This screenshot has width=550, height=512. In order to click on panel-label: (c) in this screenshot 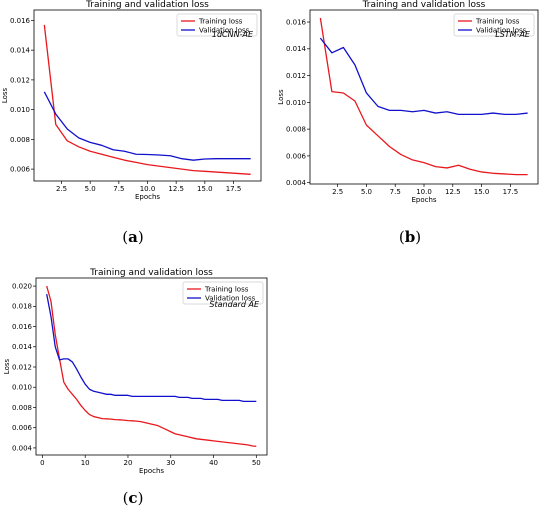, I will do `click(133, 498)`.